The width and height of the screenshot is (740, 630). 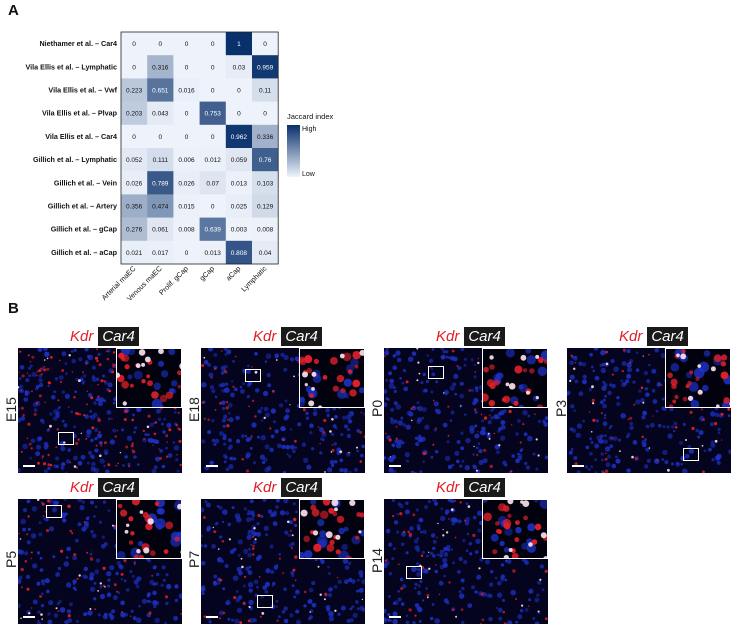 I want to click on panel-a-label: A, so click(x=13, y=10).